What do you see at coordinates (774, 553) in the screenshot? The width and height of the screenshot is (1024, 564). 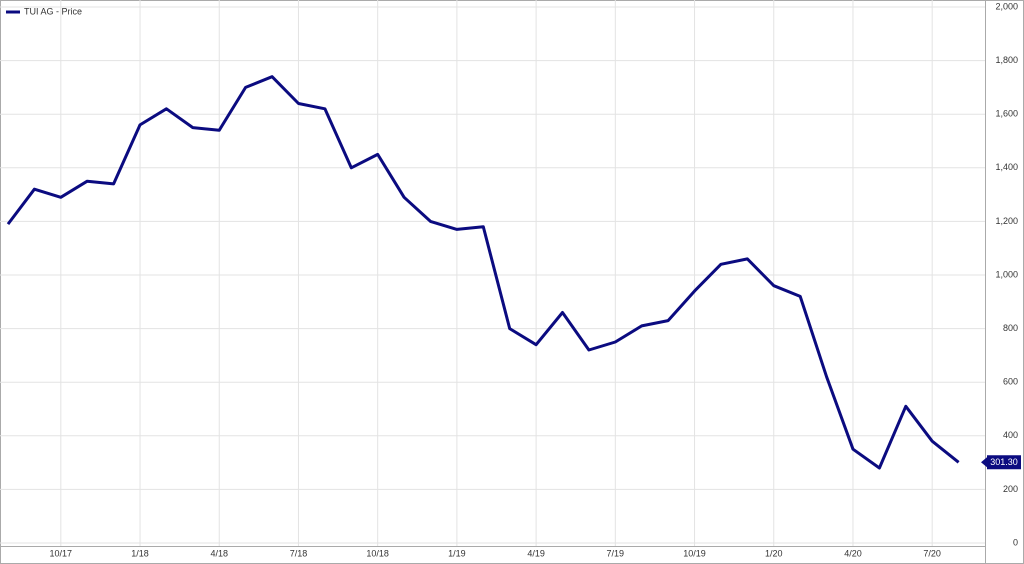 I see `x-tick-label: 1/20` at bounding box center [774, 553].